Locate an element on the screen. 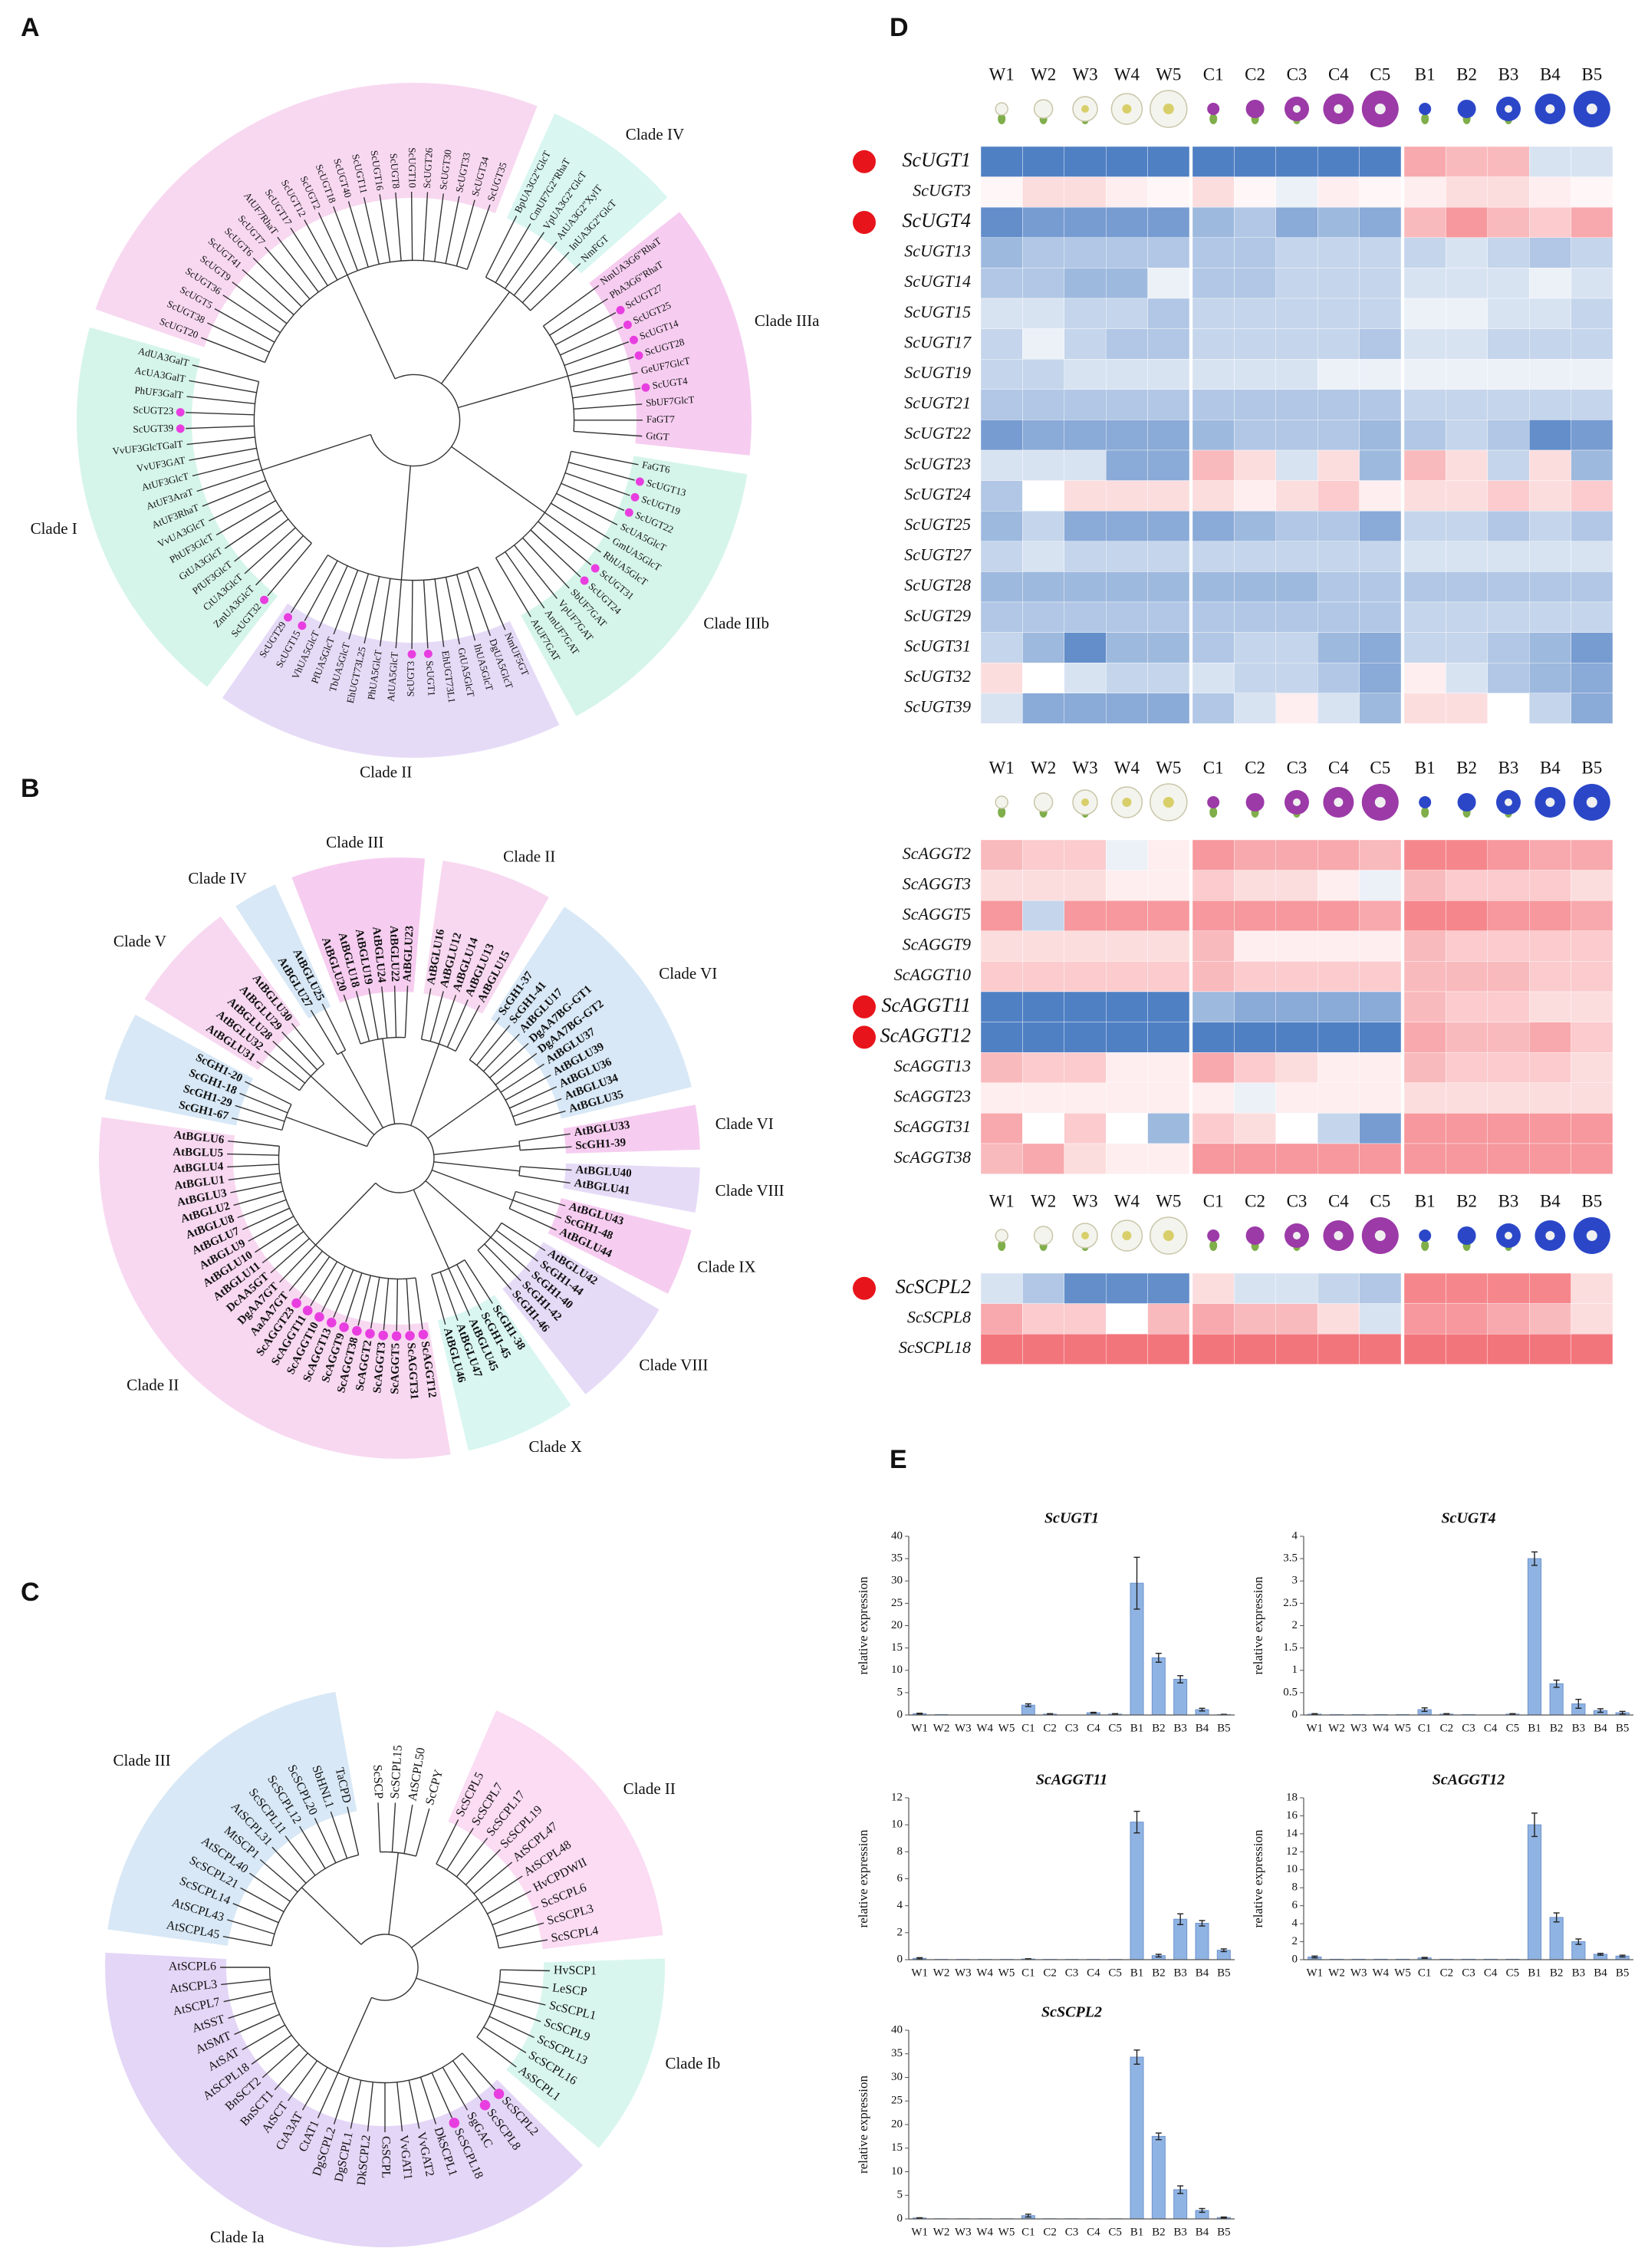  x-tick-label: C2 is located at coordinates (1050, 1973).